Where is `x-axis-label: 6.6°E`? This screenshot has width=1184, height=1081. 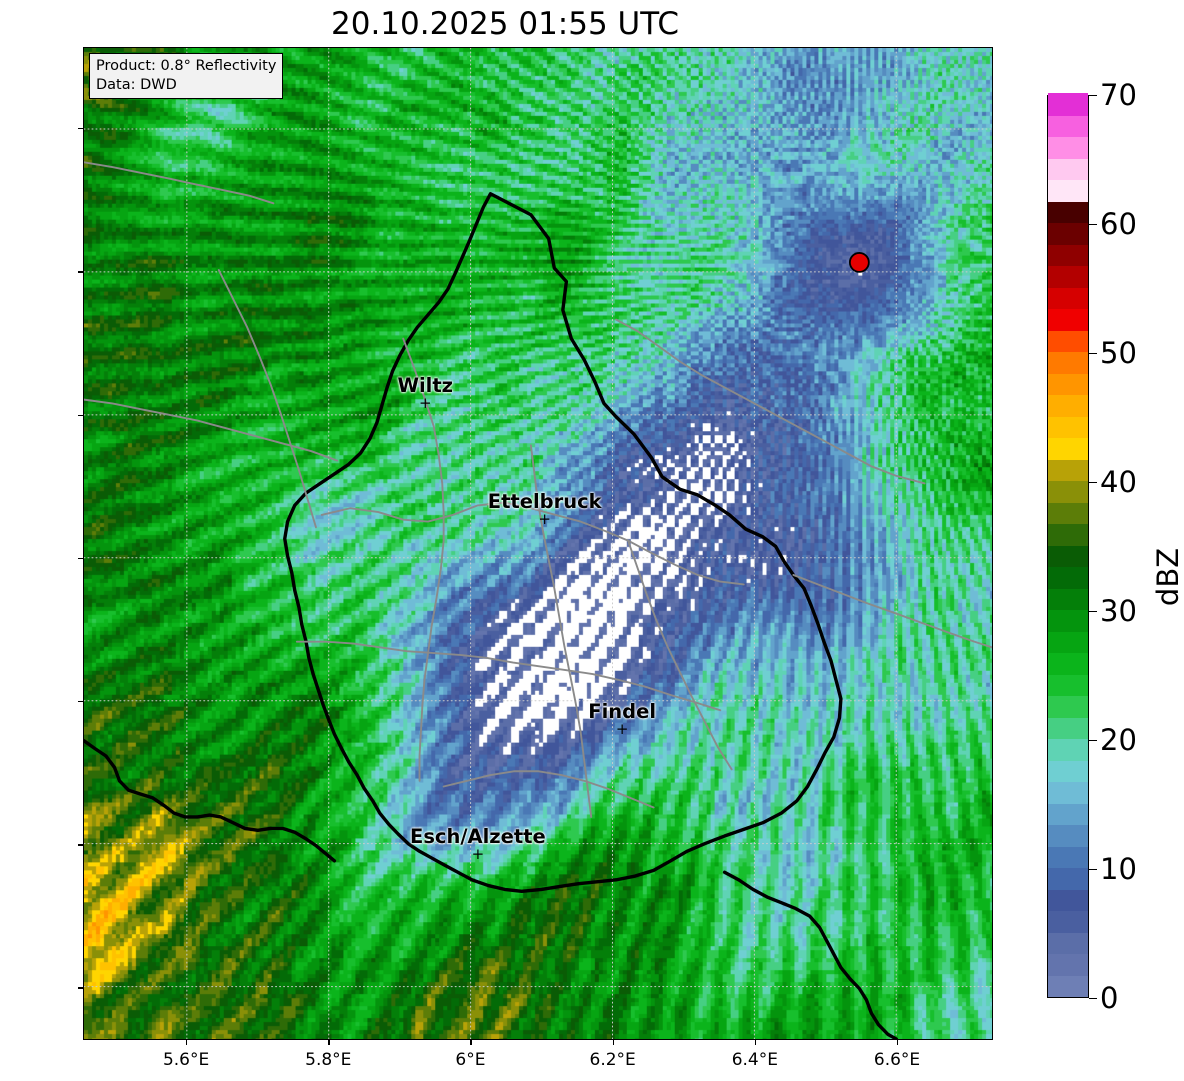
x-axis-label: 6.6°E is located at coordinates (897, 1060).